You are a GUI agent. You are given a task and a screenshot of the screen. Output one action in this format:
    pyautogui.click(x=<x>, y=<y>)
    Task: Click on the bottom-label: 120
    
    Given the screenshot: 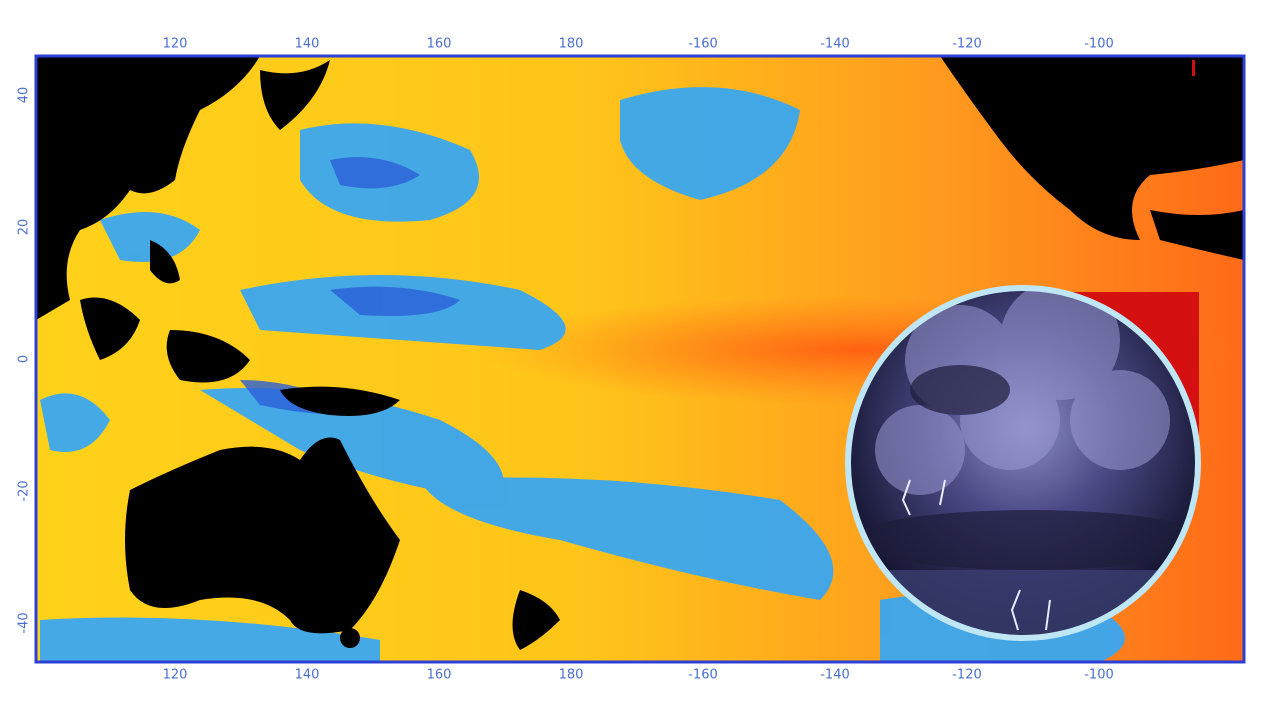 What is the action you would take?
    pyautogui.click(x=175, y=675)
    